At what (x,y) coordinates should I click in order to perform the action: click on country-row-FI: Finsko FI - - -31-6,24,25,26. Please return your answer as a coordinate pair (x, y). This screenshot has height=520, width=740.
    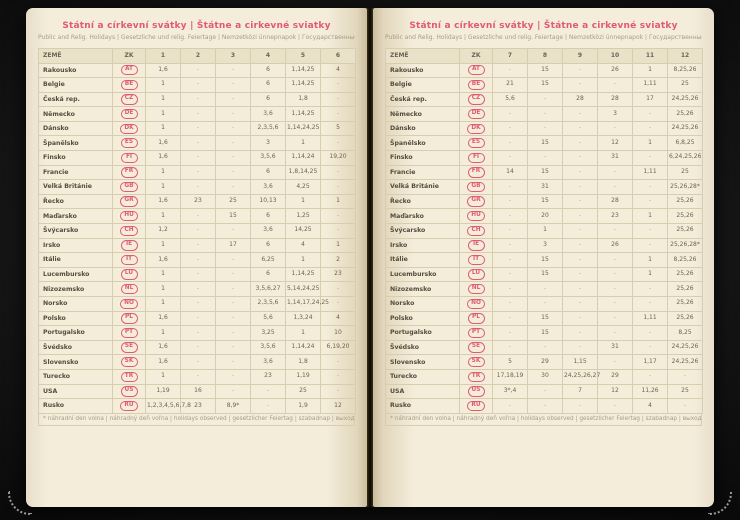
    Looking at the image, I should click on (544, 158).